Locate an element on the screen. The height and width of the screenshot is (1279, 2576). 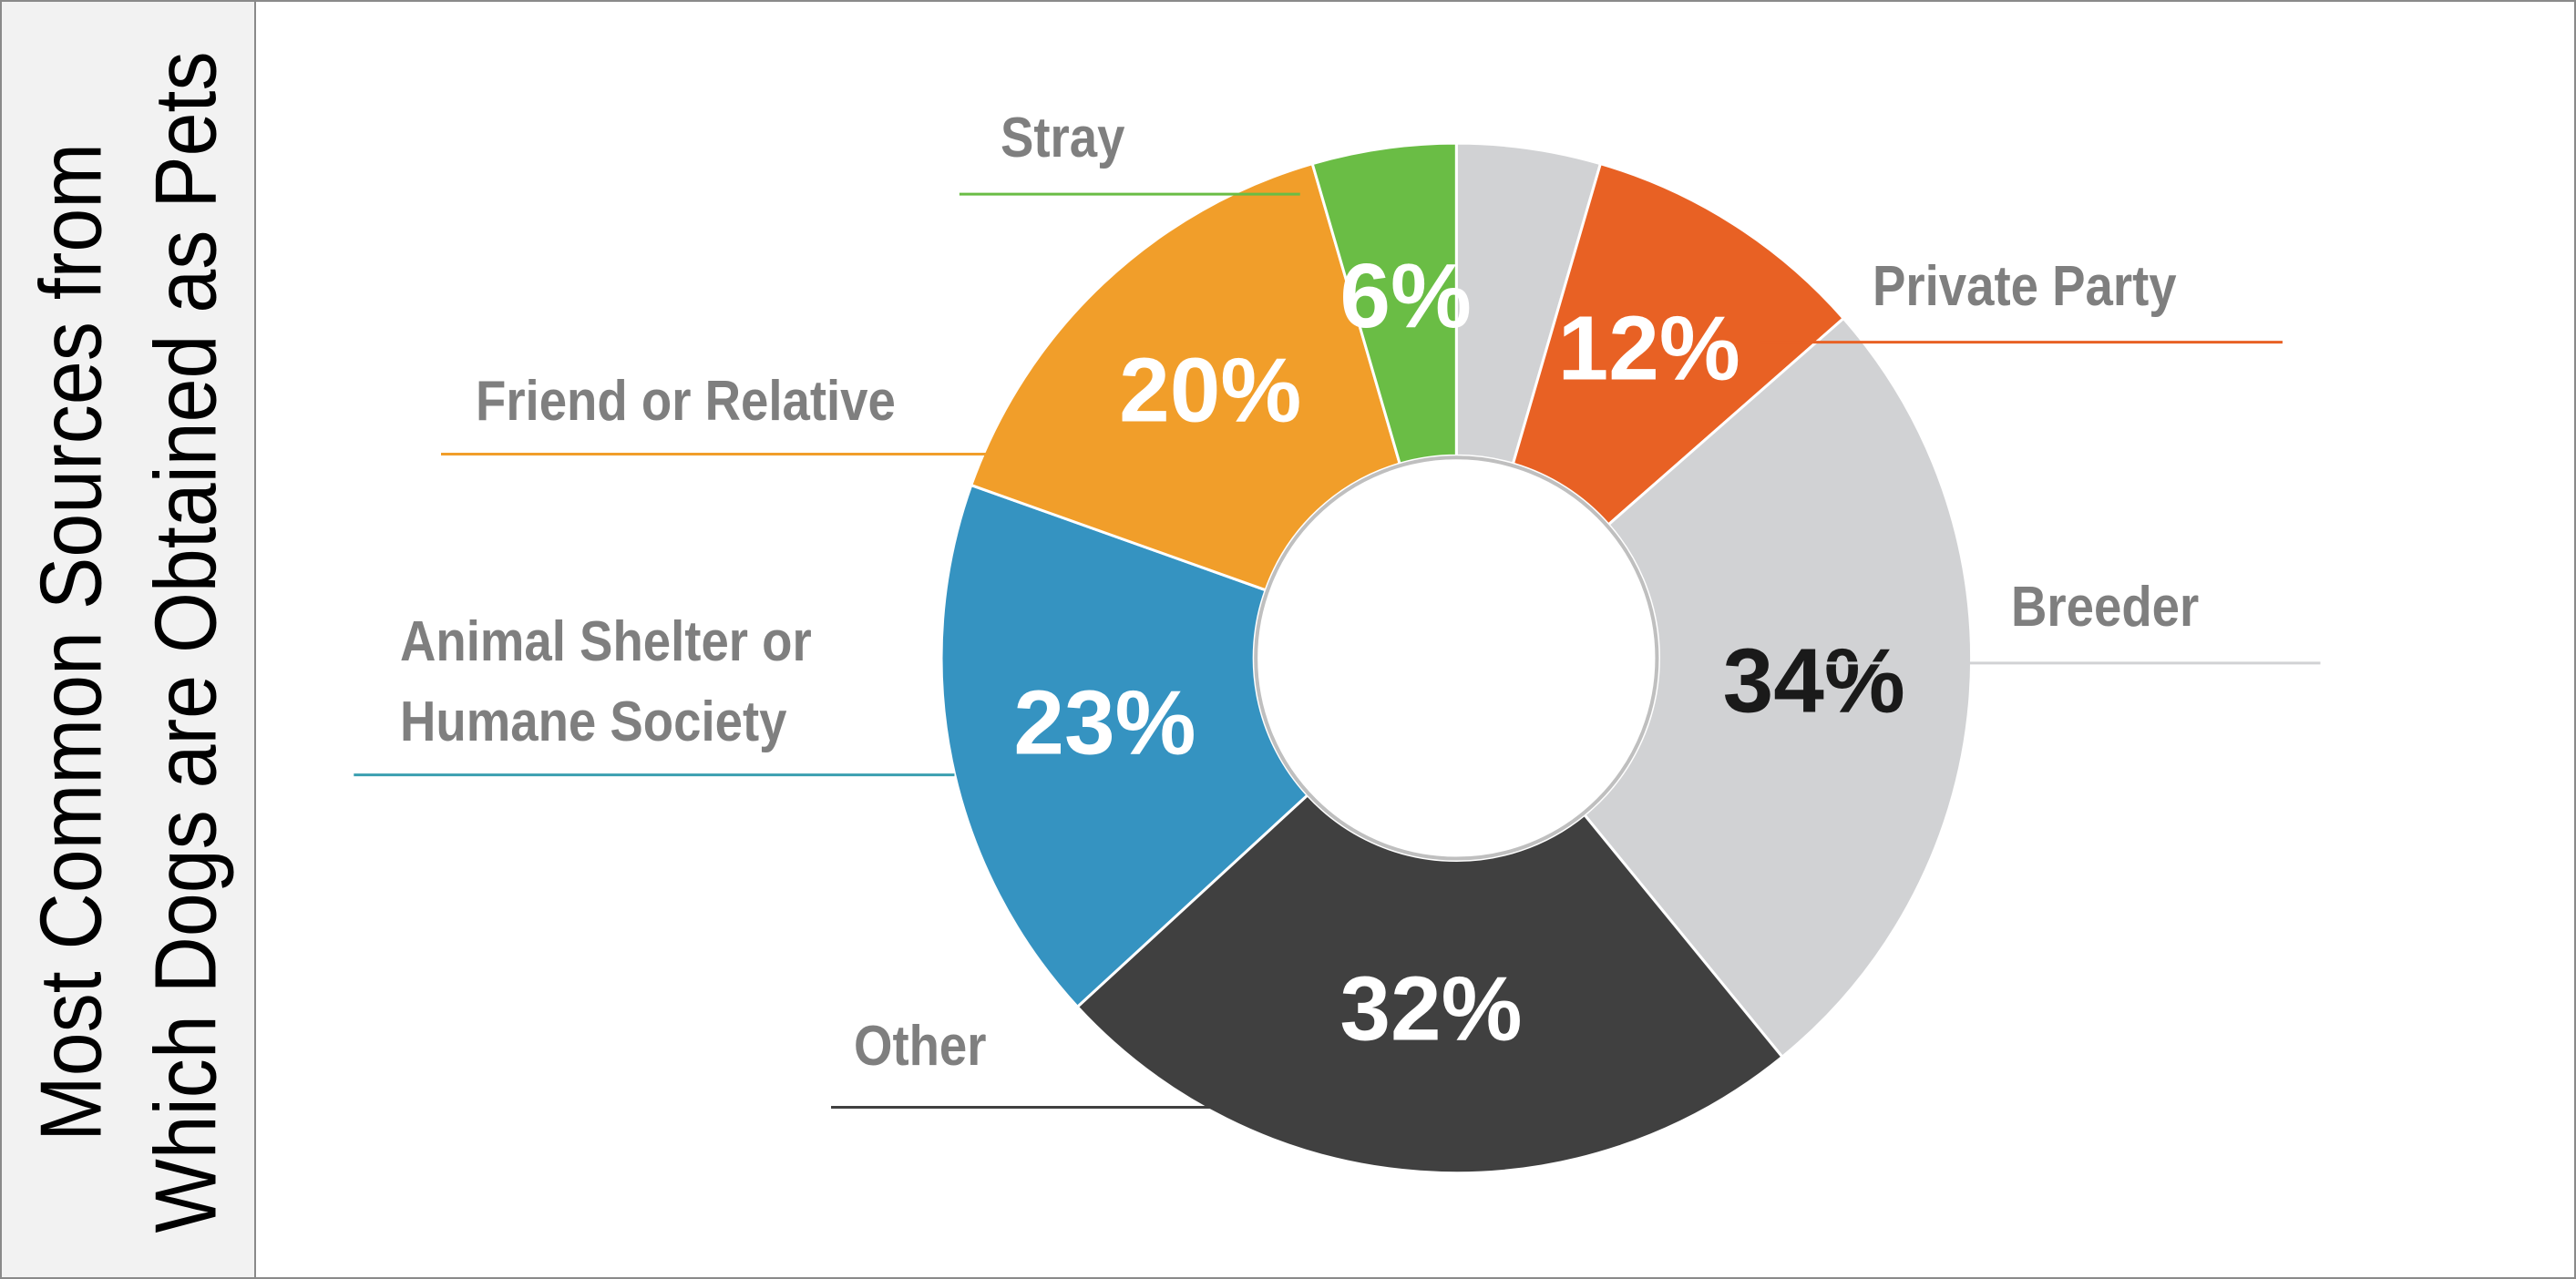
chart-title: Most Common Sources from is located at coordinates (70, 642).